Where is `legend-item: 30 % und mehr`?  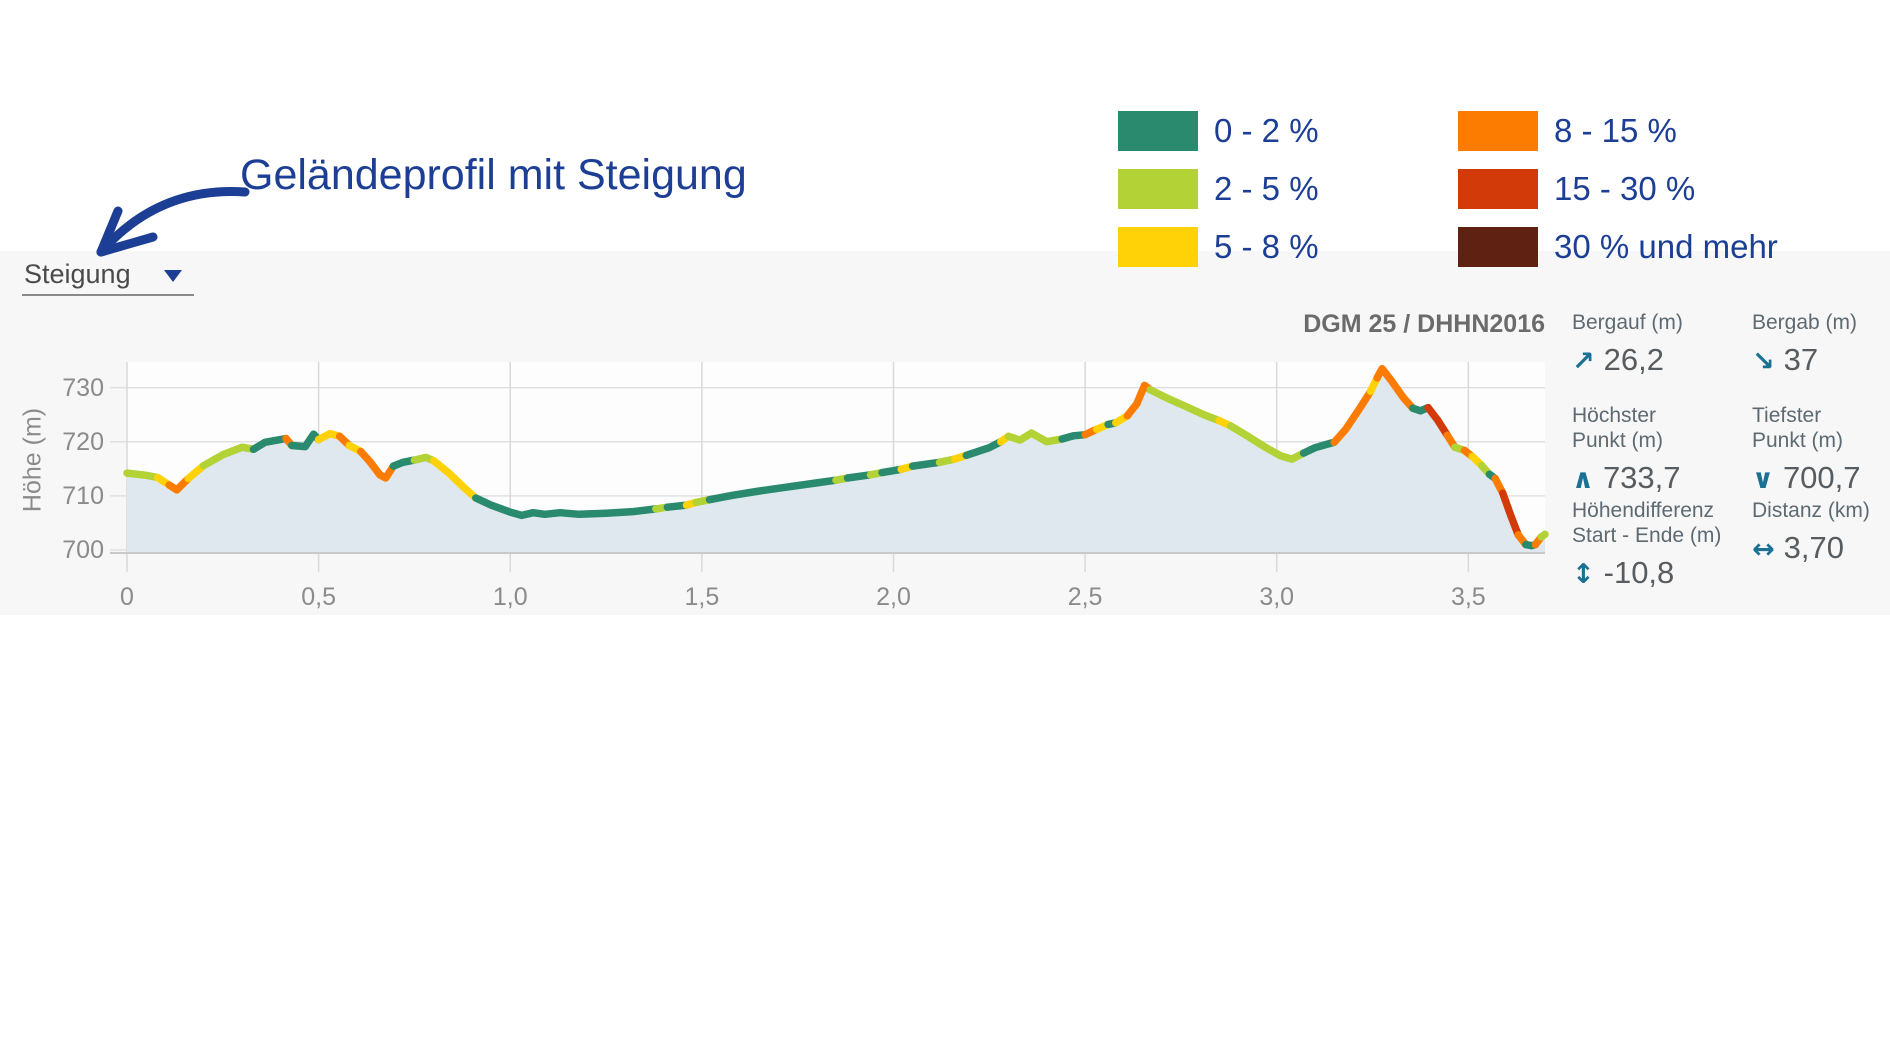 legend-item: 30 % und mehr is located at coordinates (1618, 247).